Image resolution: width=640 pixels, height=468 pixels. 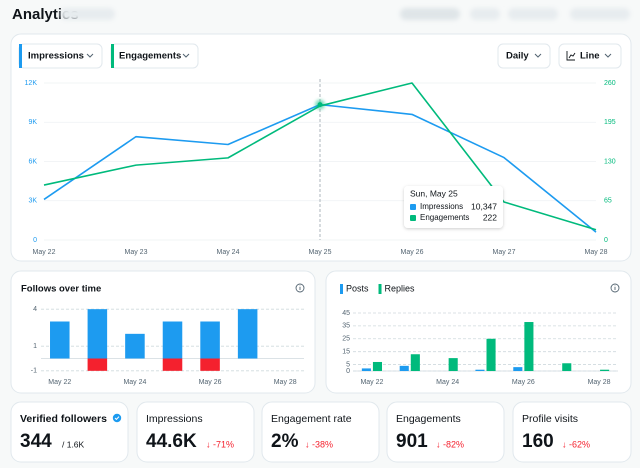 What do you see at coordinates (412, 441) in the screenshot?
I see `stat-value: 901` at bounding box center [412, 441].